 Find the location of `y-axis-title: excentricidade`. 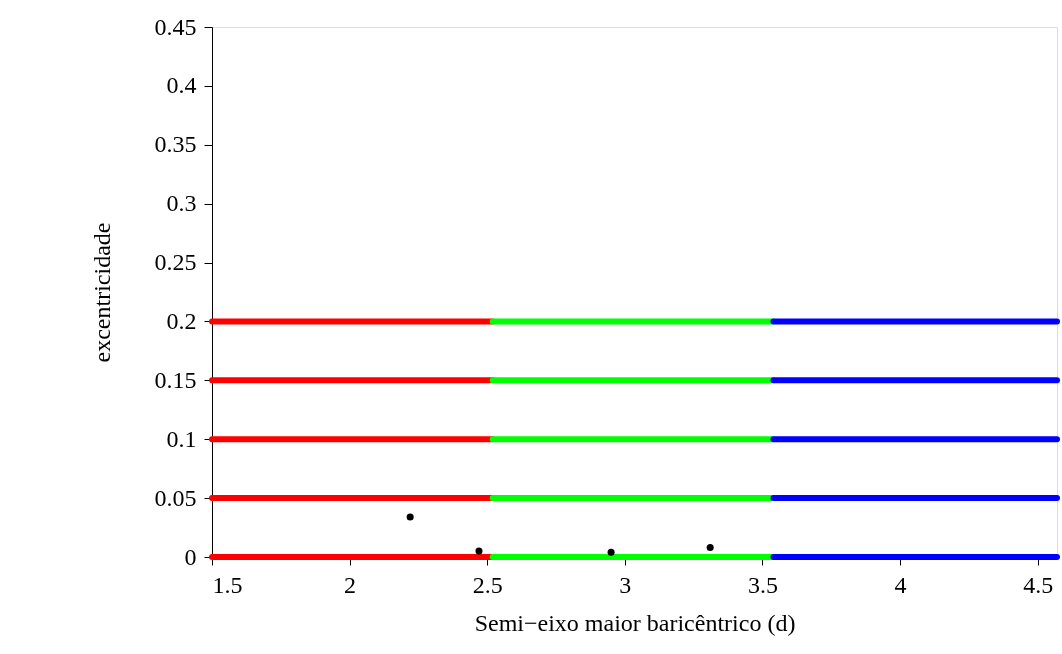

y-axis-title: excentricidade is located at coordinates (101, 292).